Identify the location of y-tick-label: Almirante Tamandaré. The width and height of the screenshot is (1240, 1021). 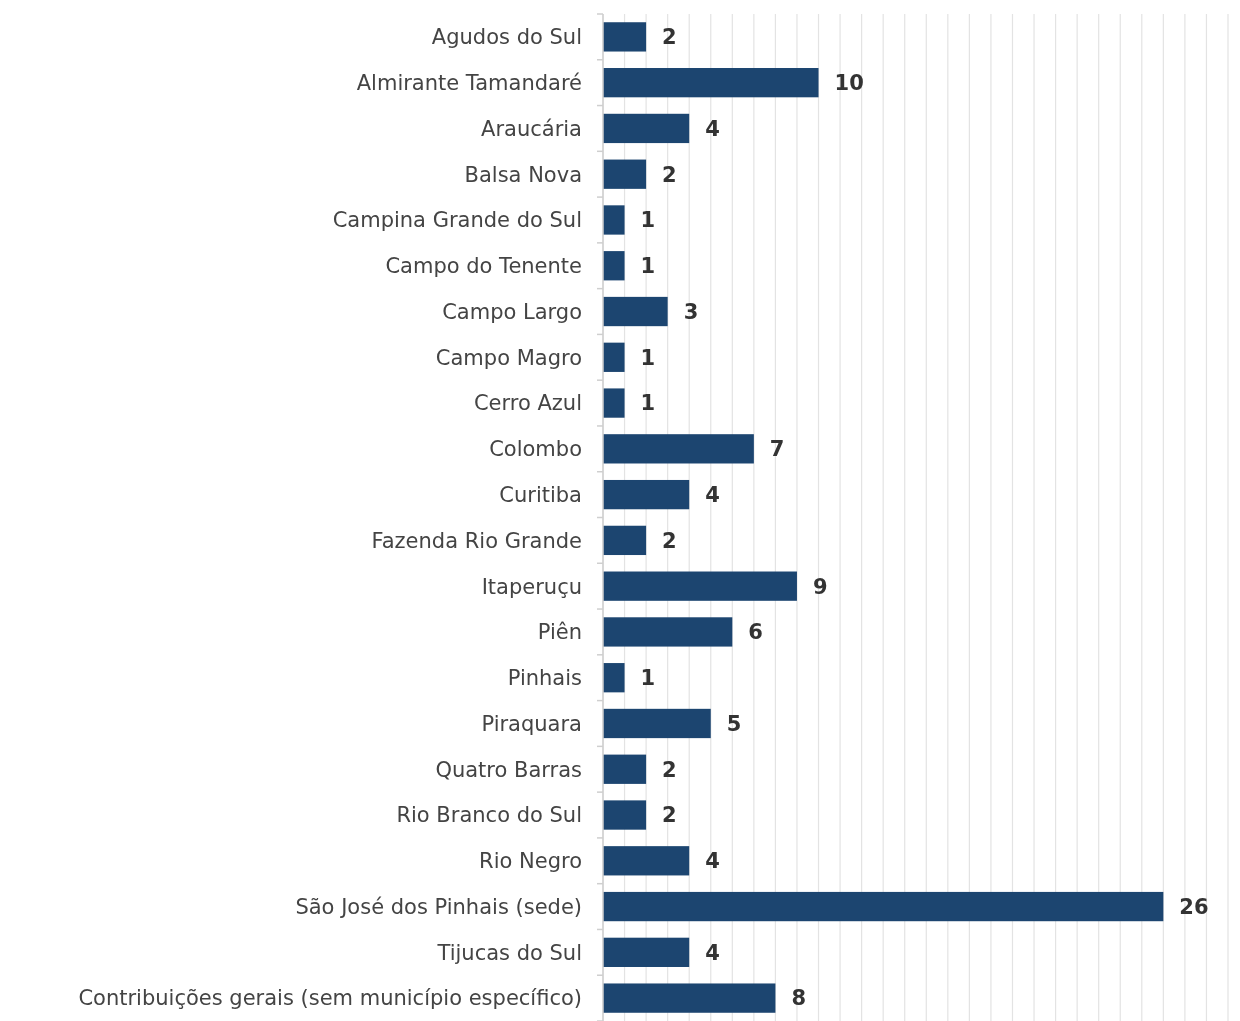
(469, 83).